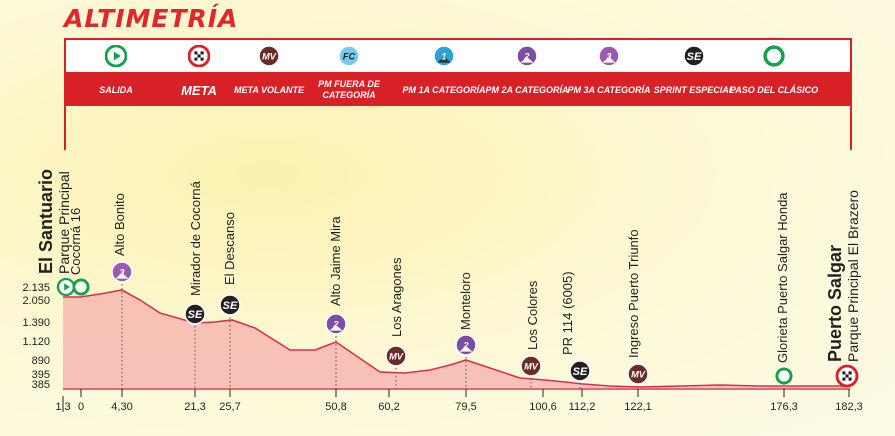  What do you see at coordinates (36, 323) in the screenshot?
I see `y-tick-label: 1.390` at bounding box center [36, 323].